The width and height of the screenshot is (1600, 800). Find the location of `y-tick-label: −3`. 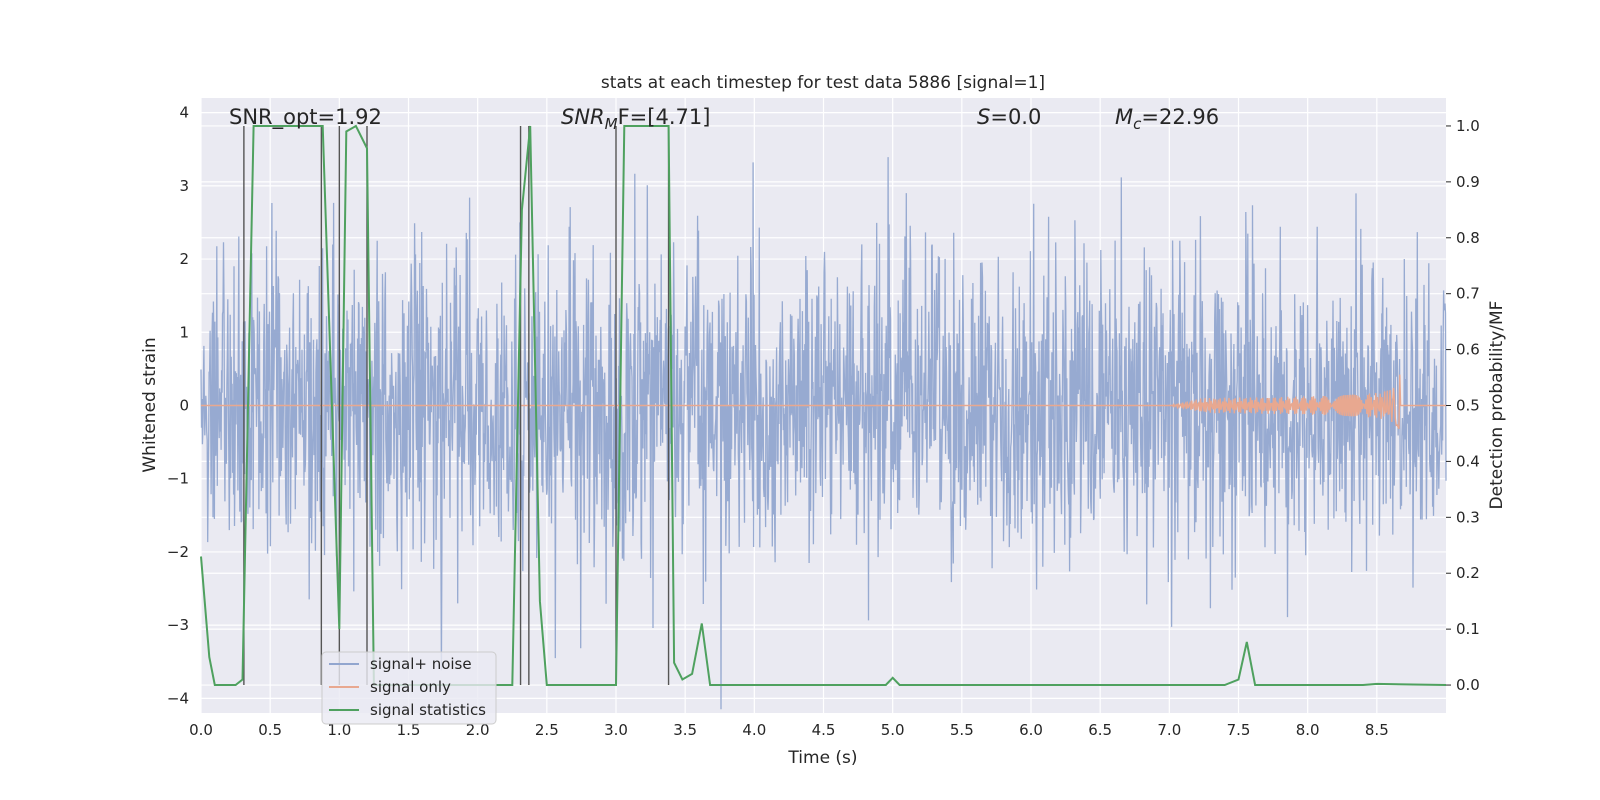

y-tick-label: −3 is located at coordinates (178, 625).